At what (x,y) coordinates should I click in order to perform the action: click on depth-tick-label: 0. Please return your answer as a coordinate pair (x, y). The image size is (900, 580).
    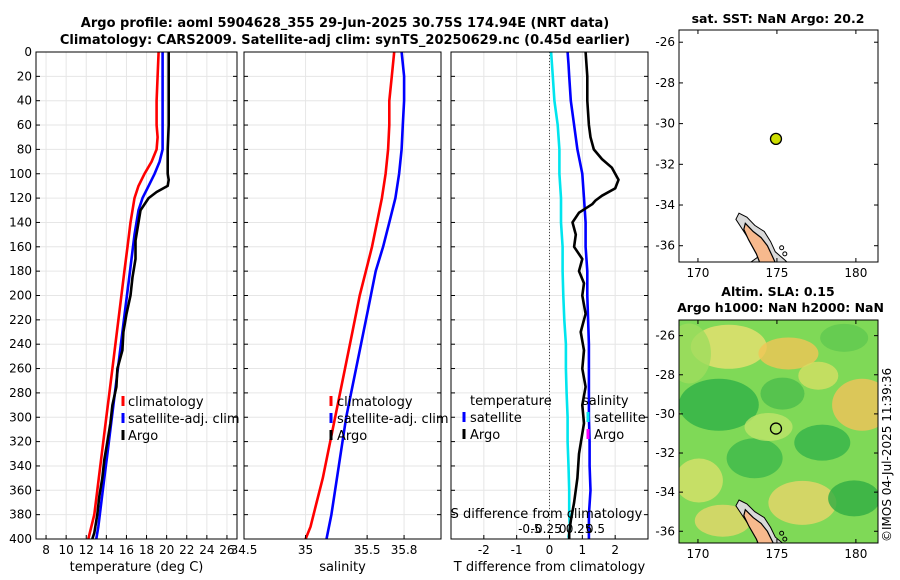
    Looking at the image, I should click on (28, 52).